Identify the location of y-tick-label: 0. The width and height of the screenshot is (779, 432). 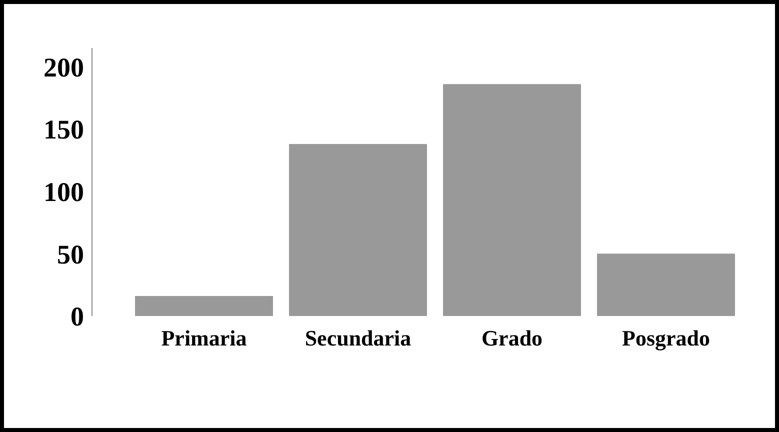
(77, 317).